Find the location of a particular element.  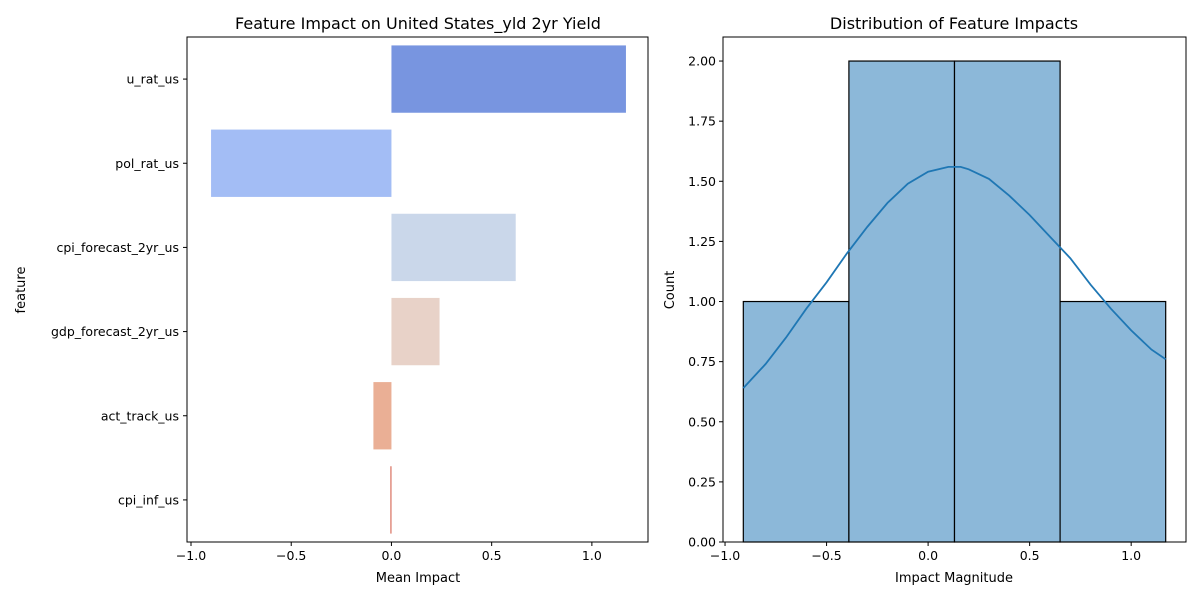

y-tick-label: 1.25 is located at coordinates (702, 241).